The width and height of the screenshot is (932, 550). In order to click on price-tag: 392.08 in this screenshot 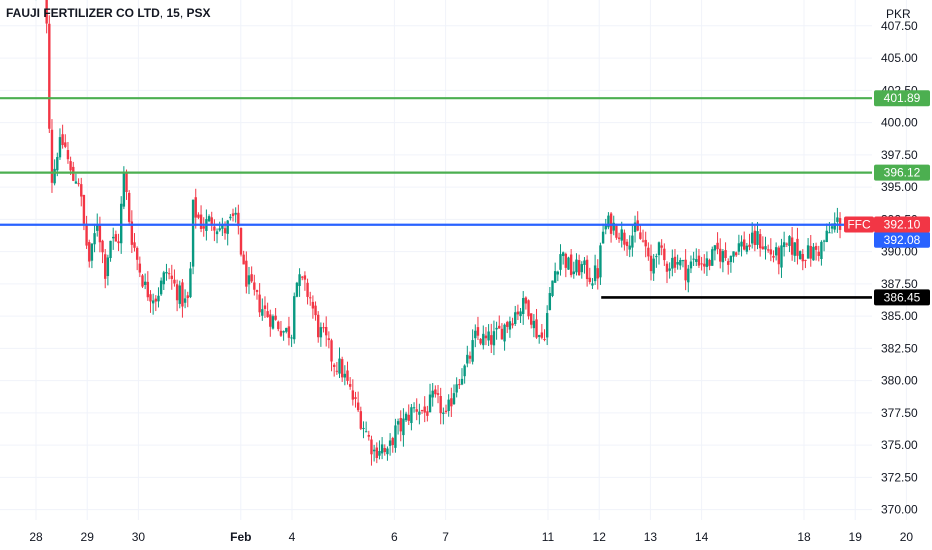, I will do `click(902, 239)`.